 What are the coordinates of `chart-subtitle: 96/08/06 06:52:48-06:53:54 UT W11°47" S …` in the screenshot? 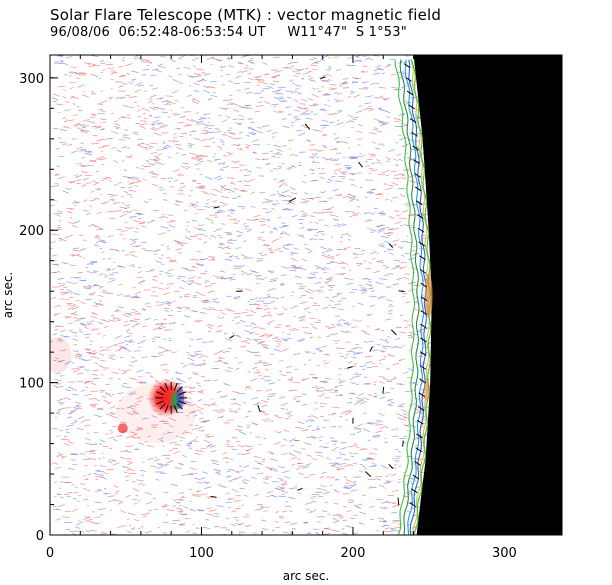 It's located at (228, 32).